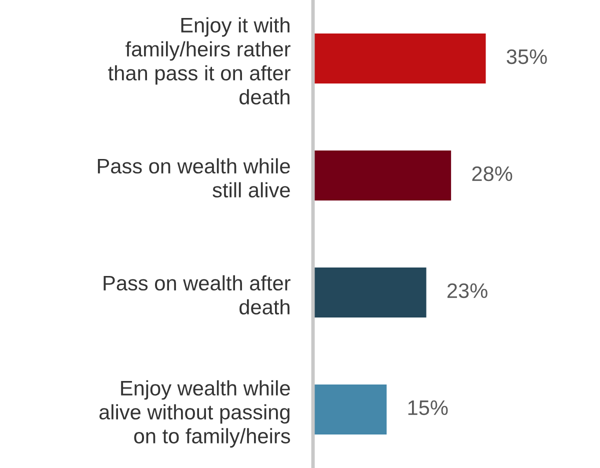  I want to click on data-label: 35%, so click(526, 56).